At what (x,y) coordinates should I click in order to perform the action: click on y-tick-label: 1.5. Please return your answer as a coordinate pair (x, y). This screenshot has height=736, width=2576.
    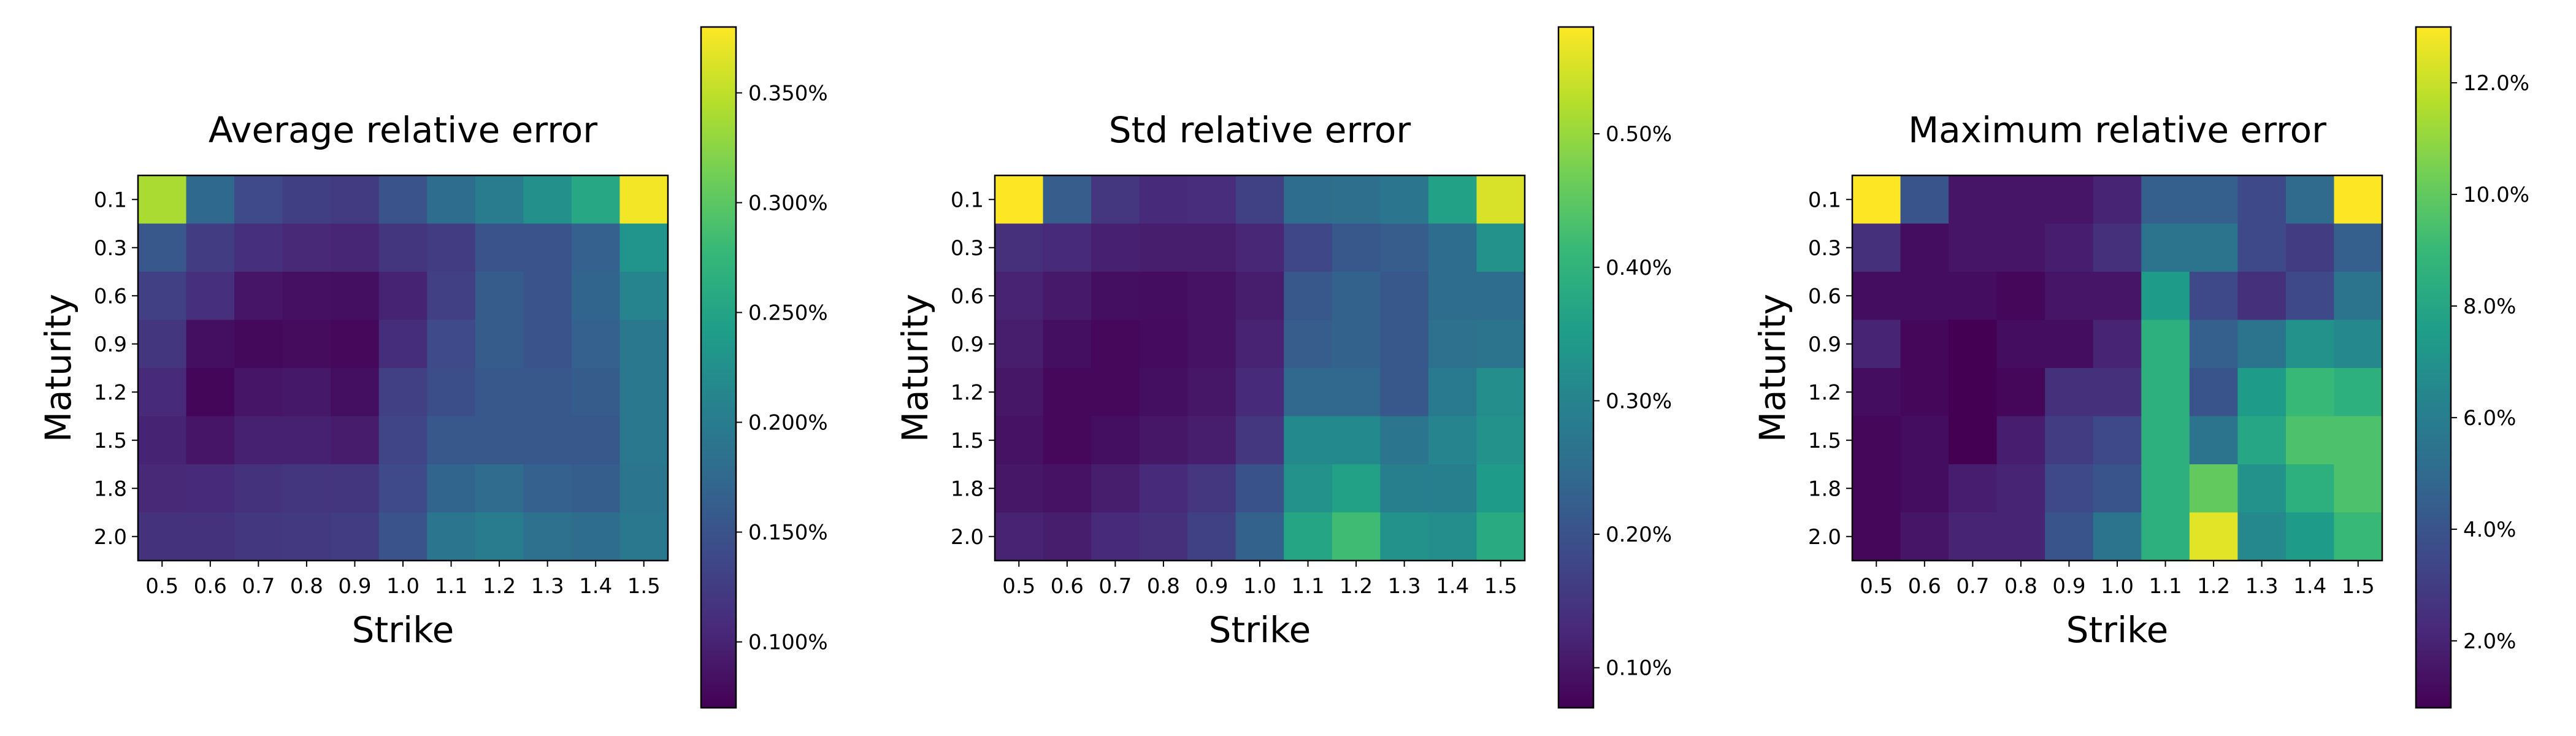
    Looking at the image, I should click on (967, 441).